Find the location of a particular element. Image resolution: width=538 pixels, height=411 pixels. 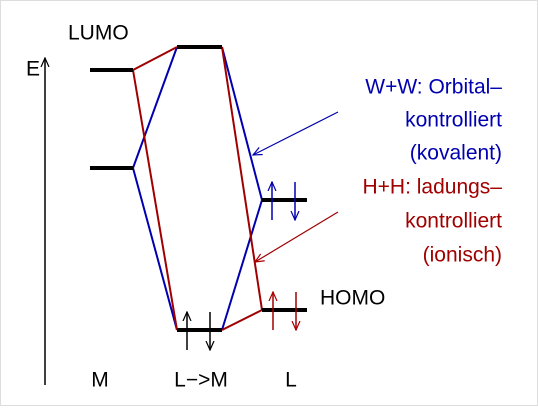

annotation-line: (kovalent) is located at coordinates (456, 153).